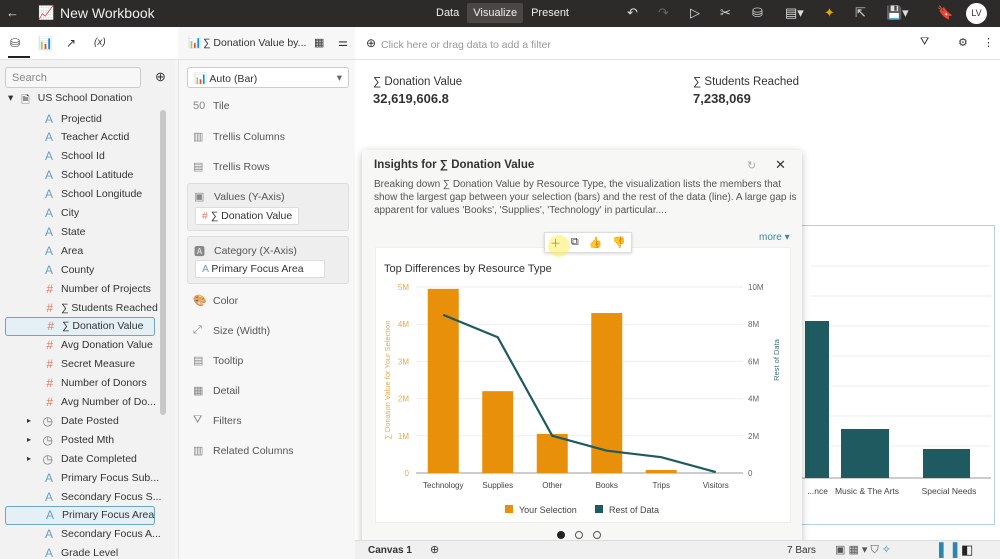 The height and width of the screenshot is (559, 1000). Describe the element at coordinates (780, 164) in the screenshot. I see `close-icon: ✕` at that location.